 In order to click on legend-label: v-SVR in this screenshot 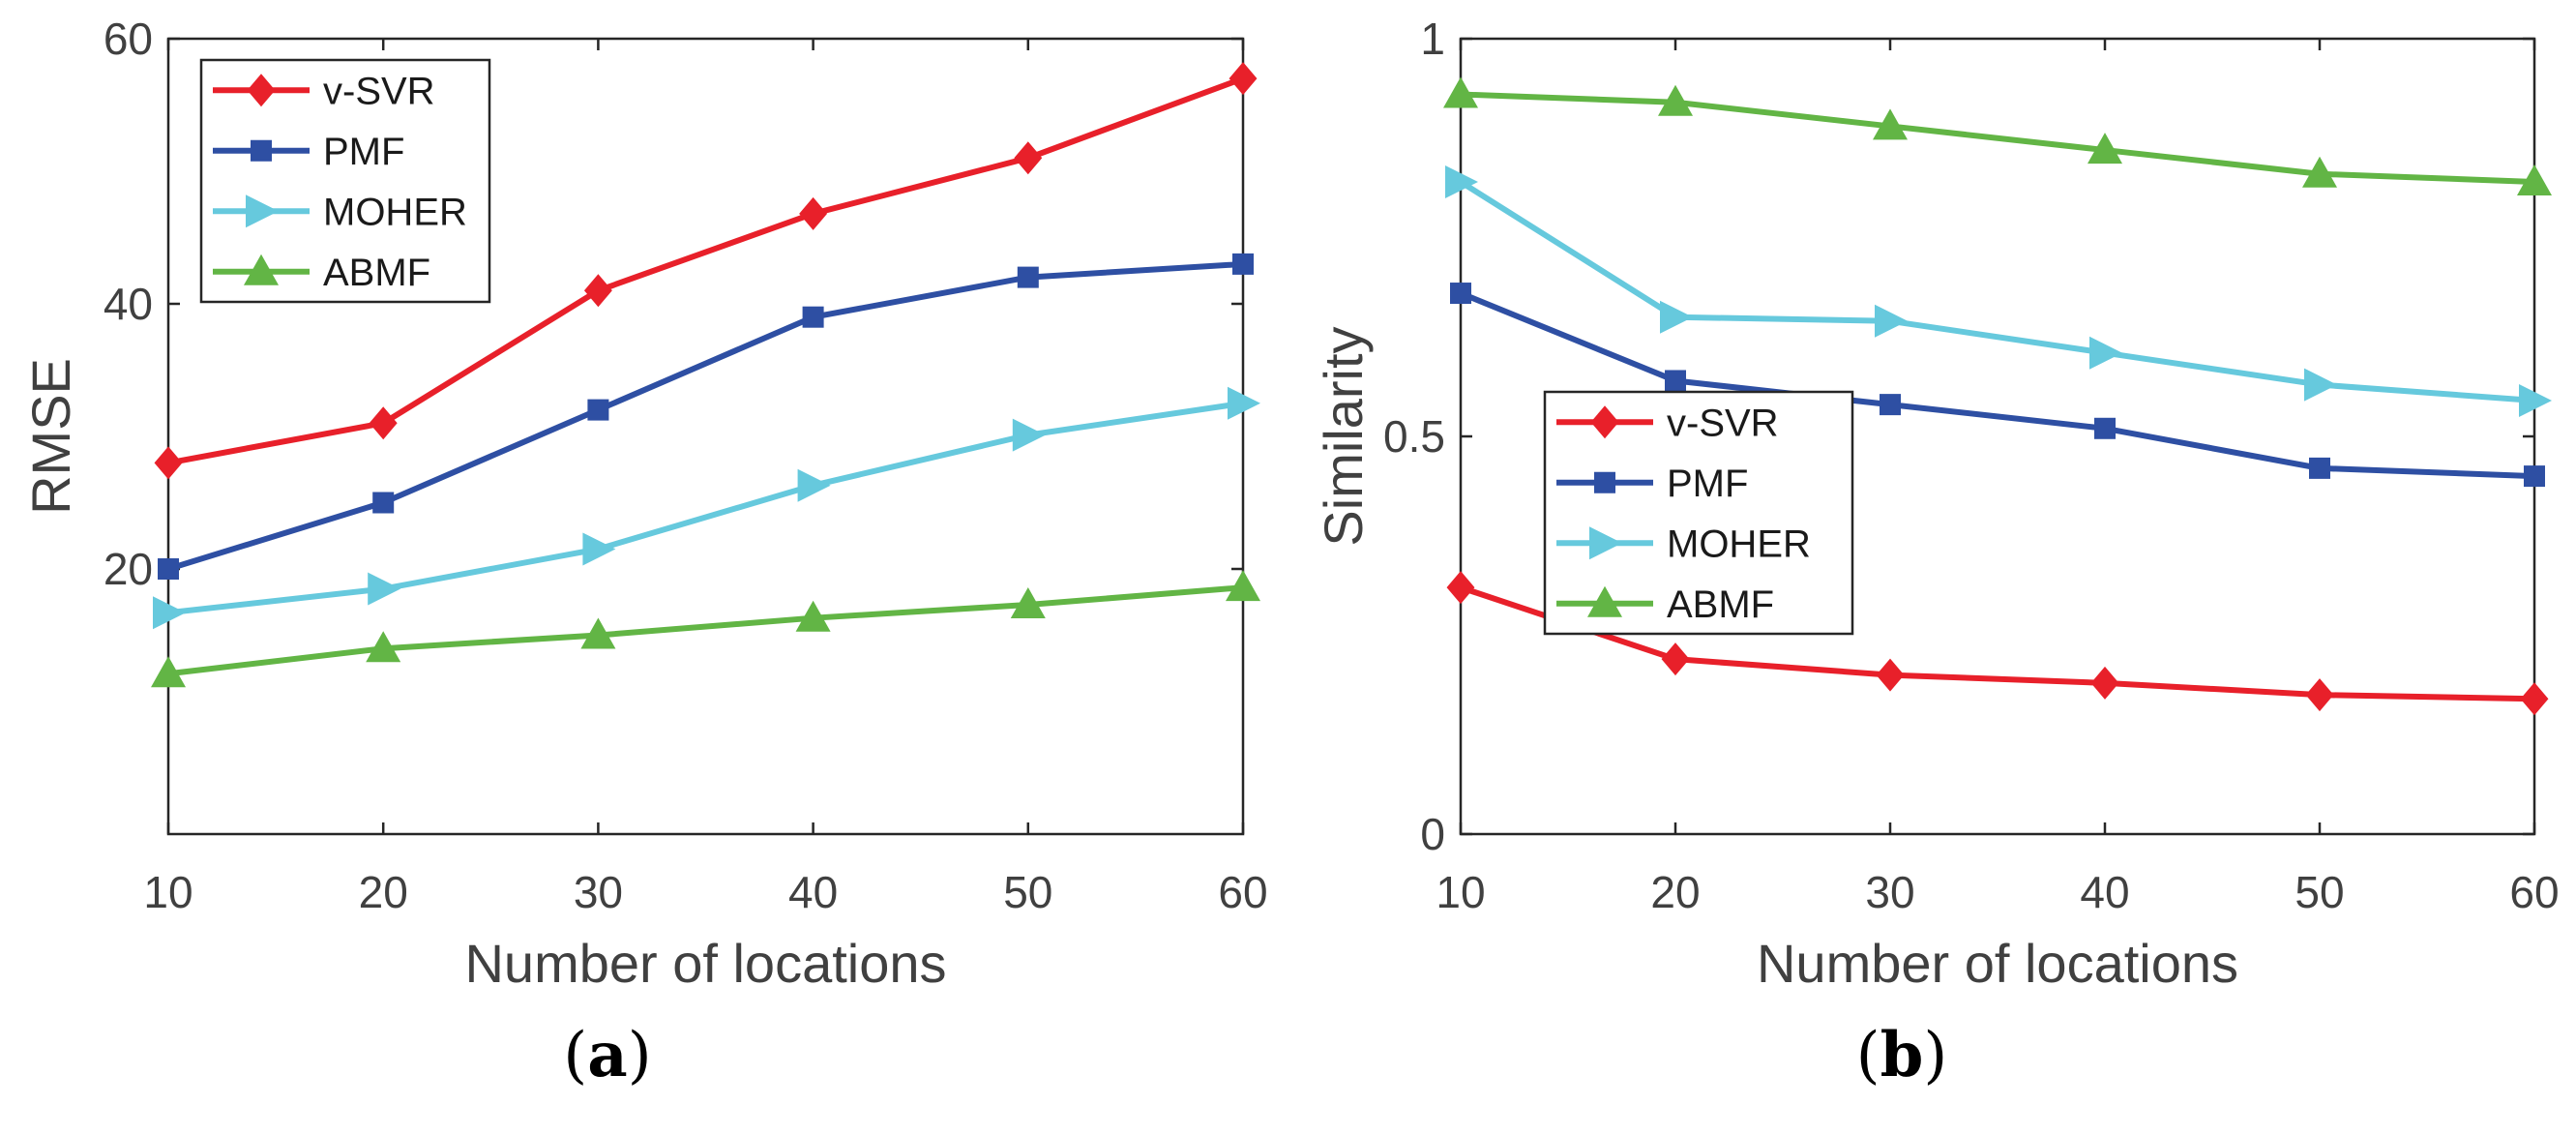, I will do `click(379, 91)`.